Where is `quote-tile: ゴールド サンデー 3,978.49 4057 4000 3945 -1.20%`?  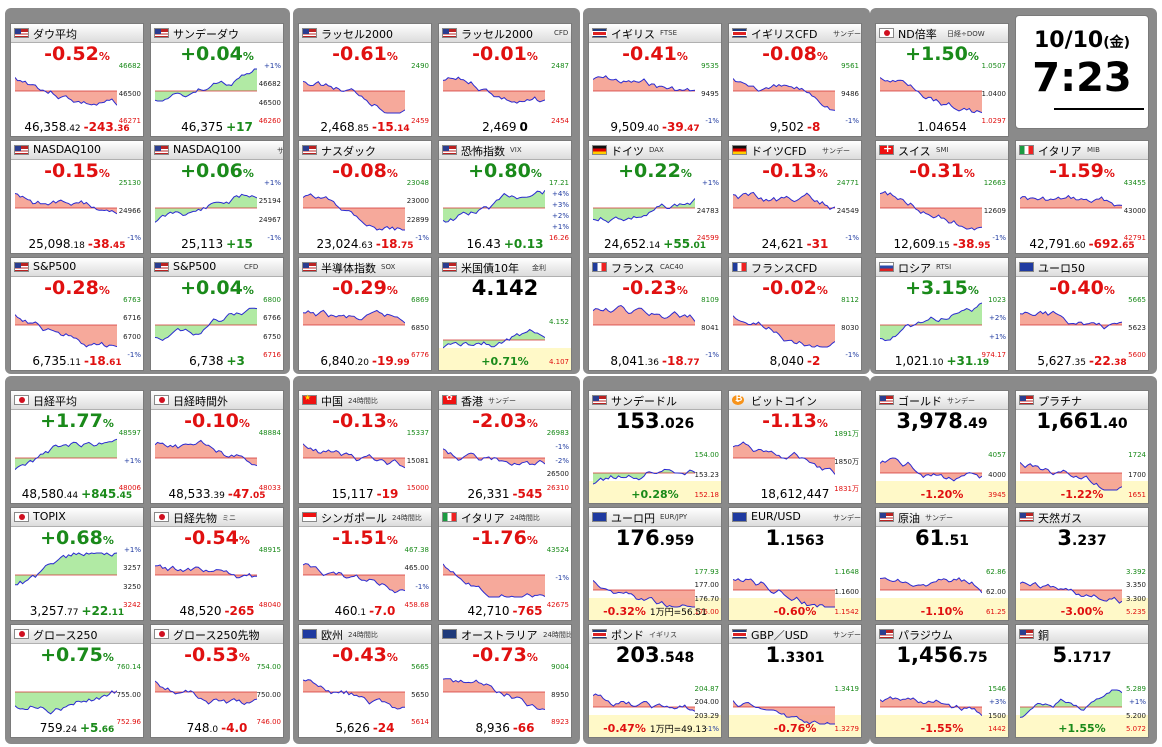
quote-tile: ゴールド サンデー 3,978.49 4057 4000 3945 -1.20% is located at coordinates (942, 447).